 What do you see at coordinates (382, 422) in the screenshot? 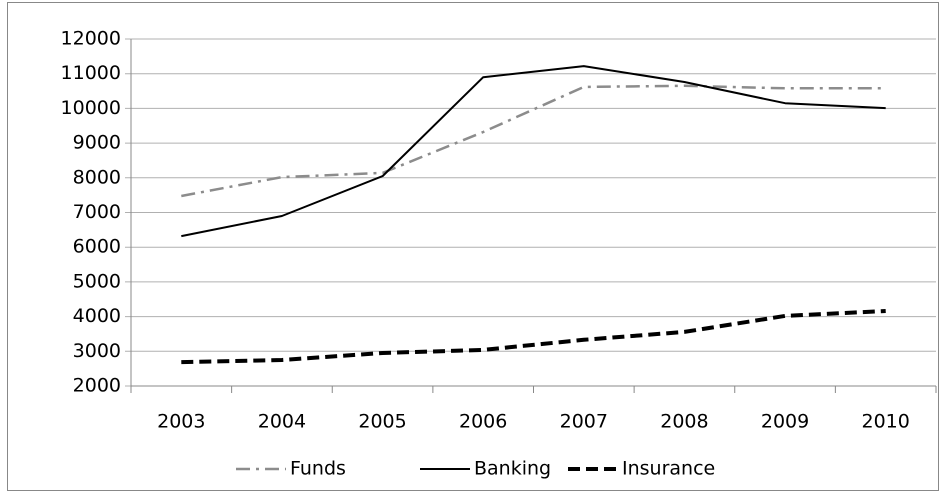
I see `x-tick-label: 2005` at bounding box center [382, 422].